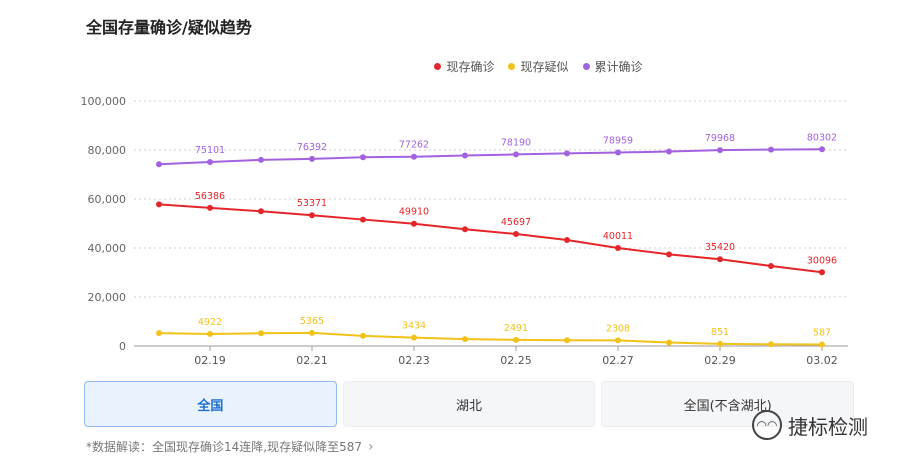 This screenshot has height=464, width=901. I want to click on data-label: 4922, so click(210, 322).